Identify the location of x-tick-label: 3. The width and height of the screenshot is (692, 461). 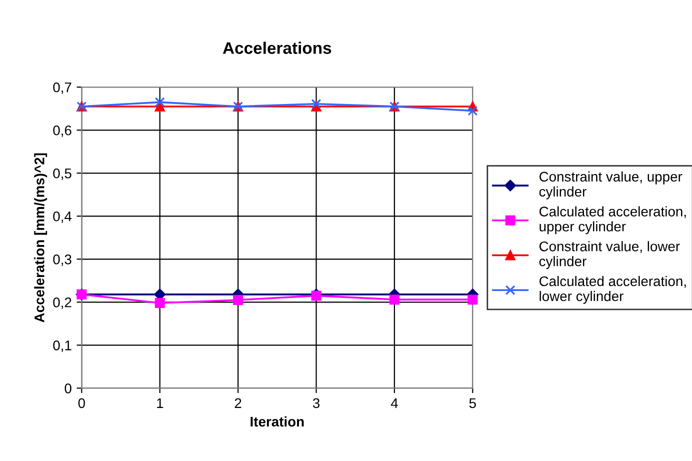
(316, 403).